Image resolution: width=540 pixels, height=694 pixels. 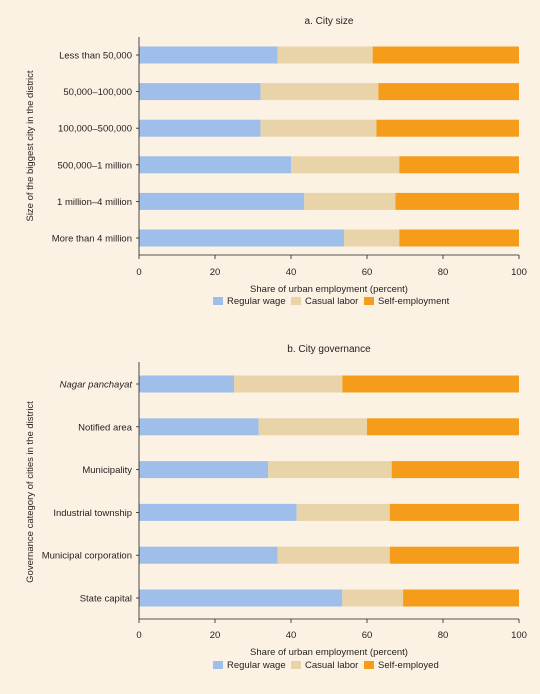 I want to click on legend-label: Self-employment, so click(x=414, y=301).